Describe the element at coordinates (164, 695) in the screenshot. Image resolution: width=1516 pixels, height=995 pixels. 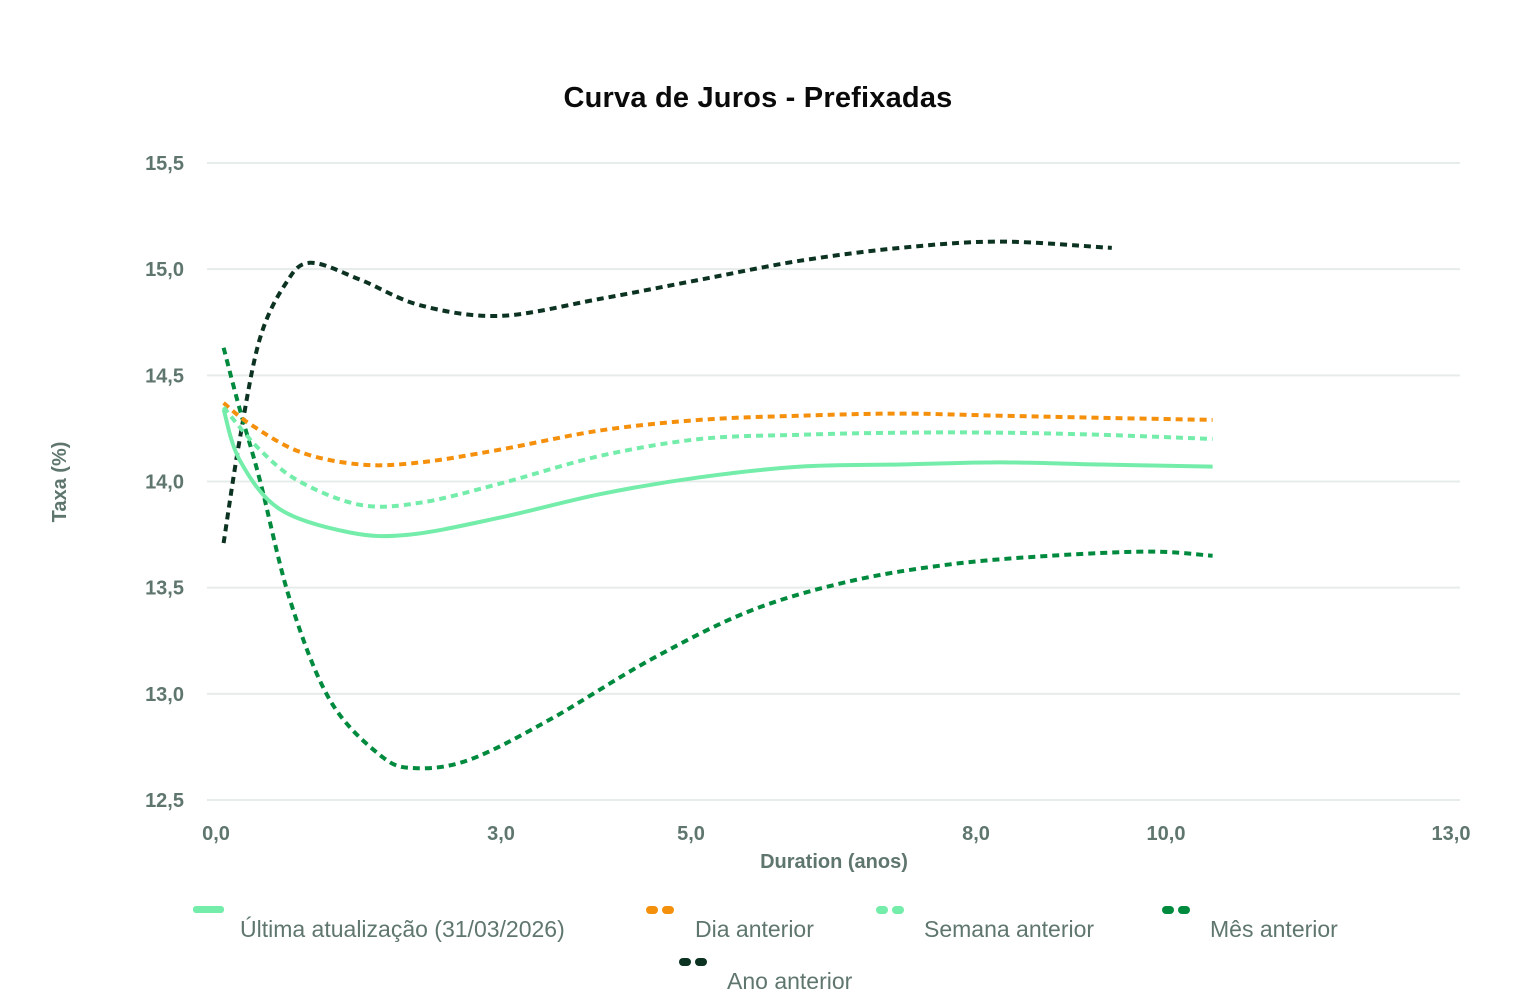
I see `y-tick-label: 13,0` at that location.